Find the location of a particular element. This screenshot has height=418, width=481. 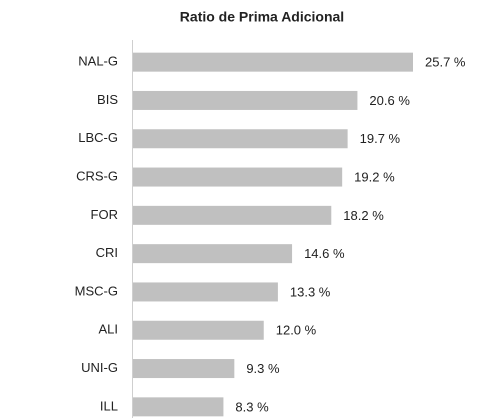

y-tick-label: ILL is located at coordinates (109, 405).